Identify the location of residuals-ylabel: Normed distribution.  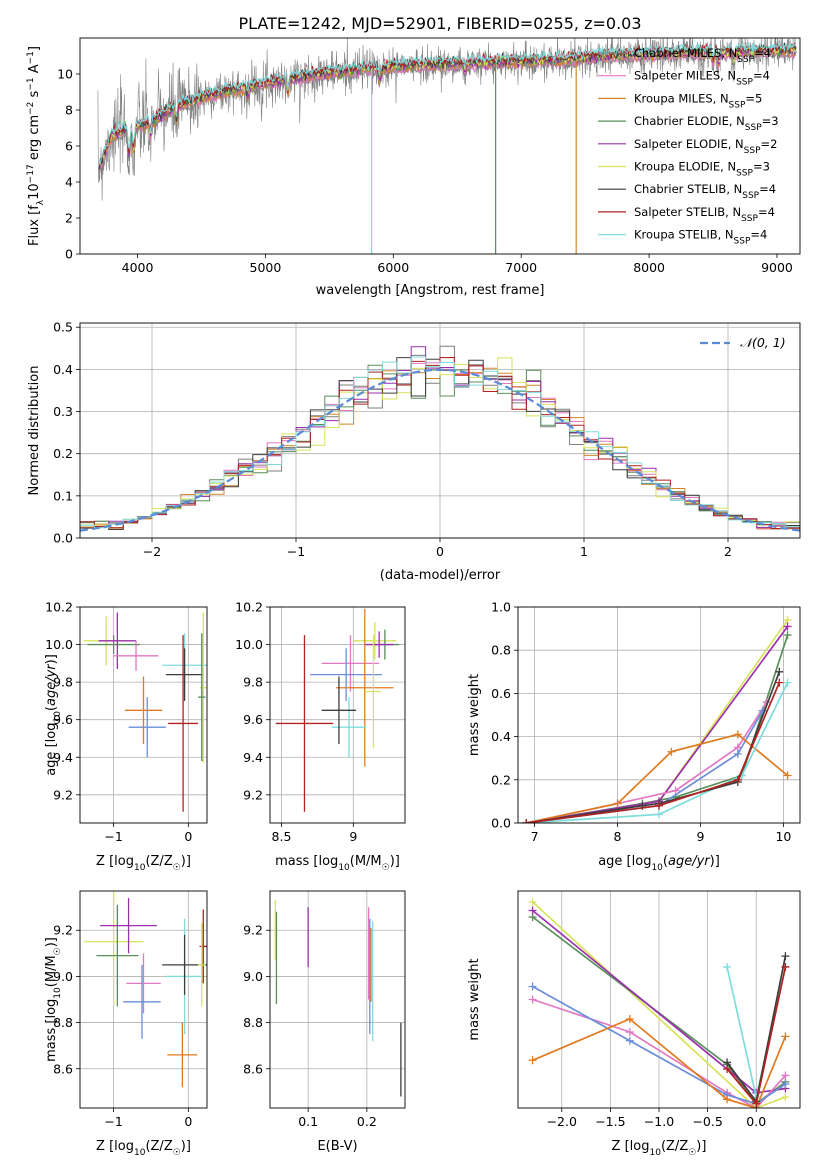
(34, 431).